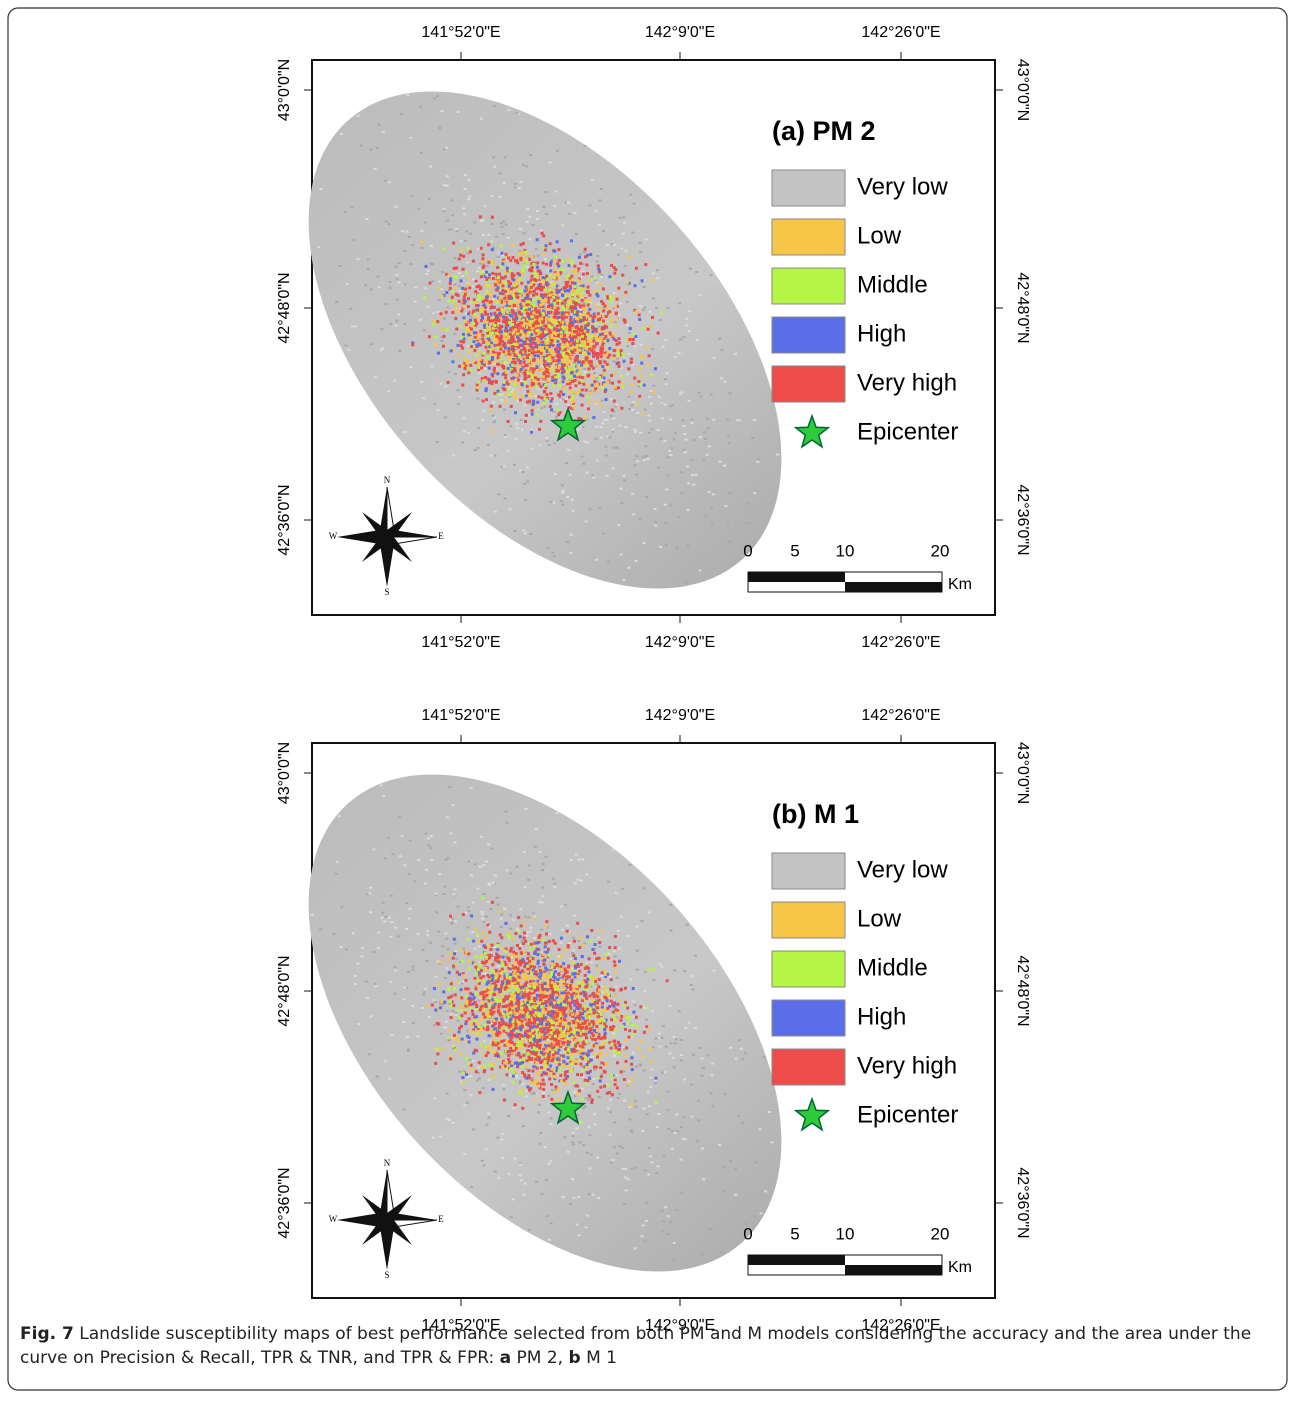 The width and height of the screenshot is (1295, 1402). What do you see at coordinates (808, 188) in the screenshot?
I see `legend-swatch` at bounding box center [808, 188].